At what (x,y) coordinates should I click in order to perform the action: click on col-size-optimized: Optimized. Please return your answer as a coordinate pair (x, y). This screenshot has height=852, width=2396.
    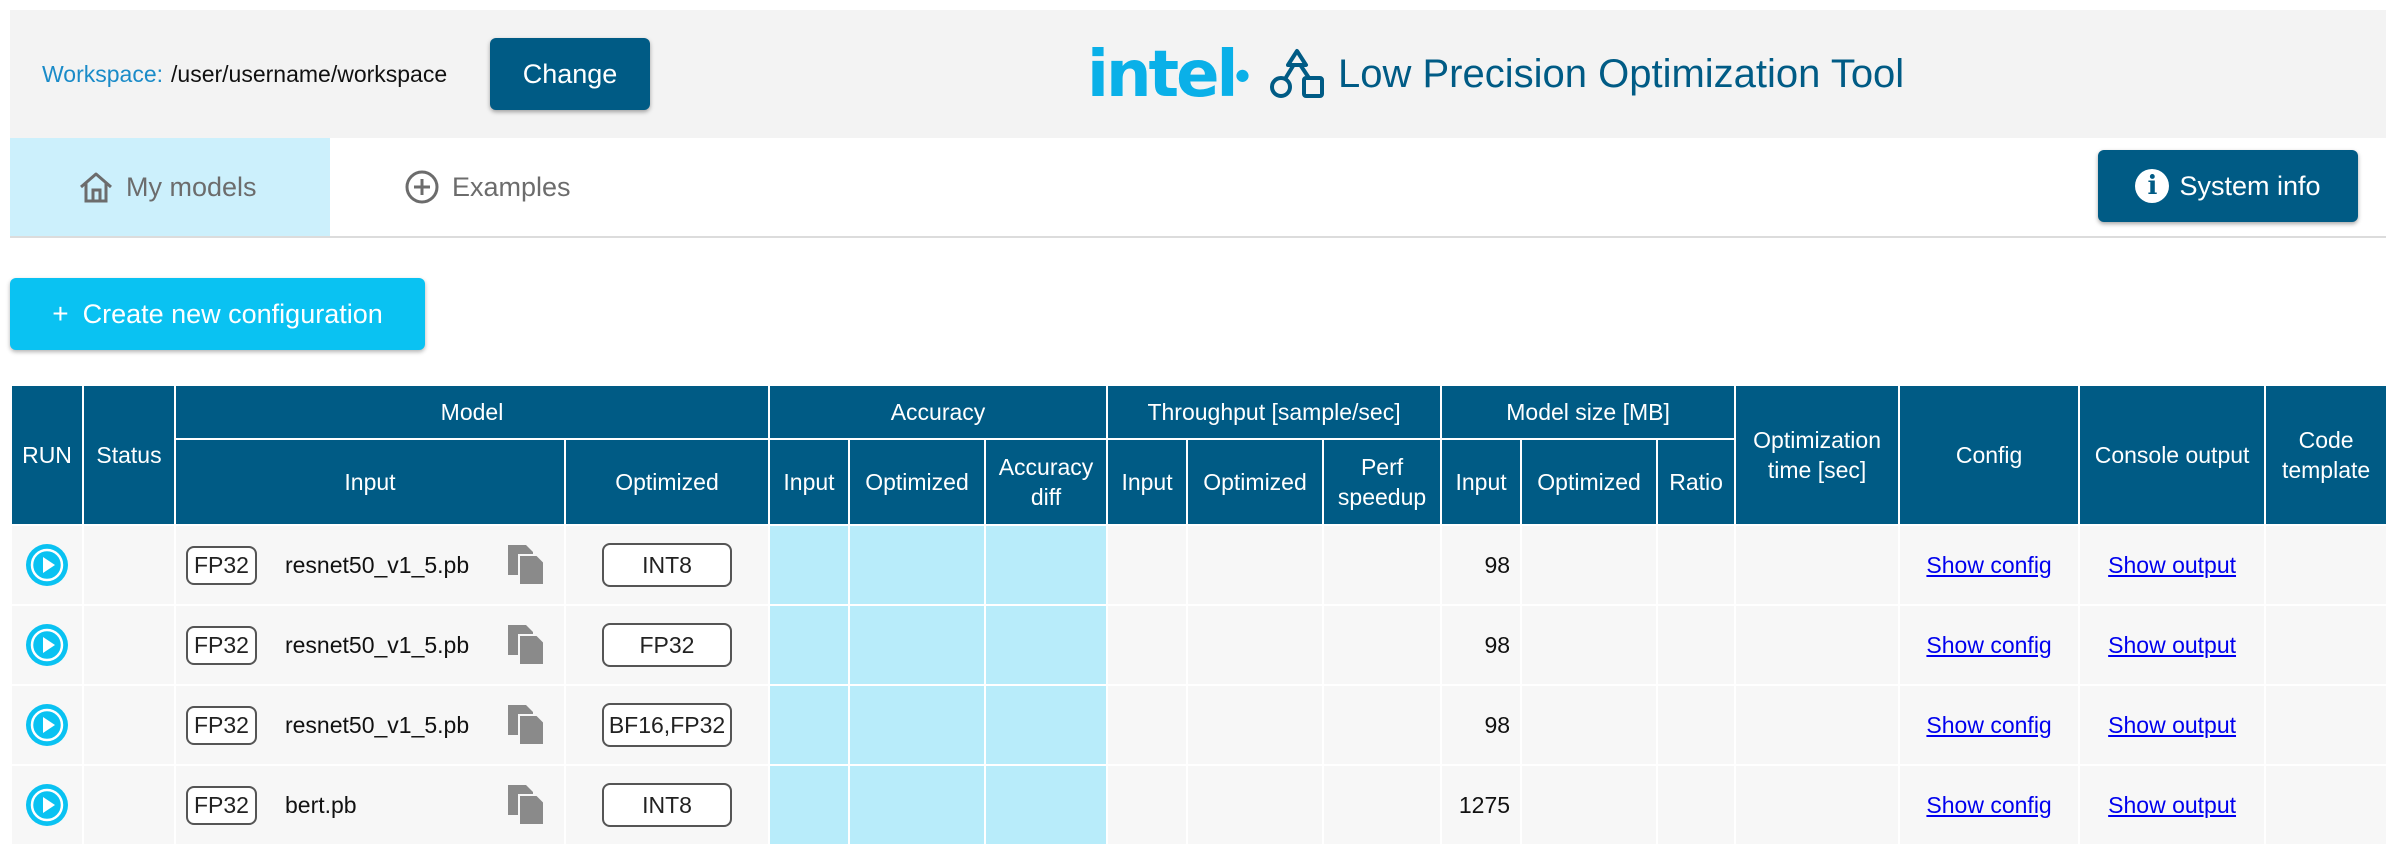
    Looking at the image, I should click on (1589, 482).